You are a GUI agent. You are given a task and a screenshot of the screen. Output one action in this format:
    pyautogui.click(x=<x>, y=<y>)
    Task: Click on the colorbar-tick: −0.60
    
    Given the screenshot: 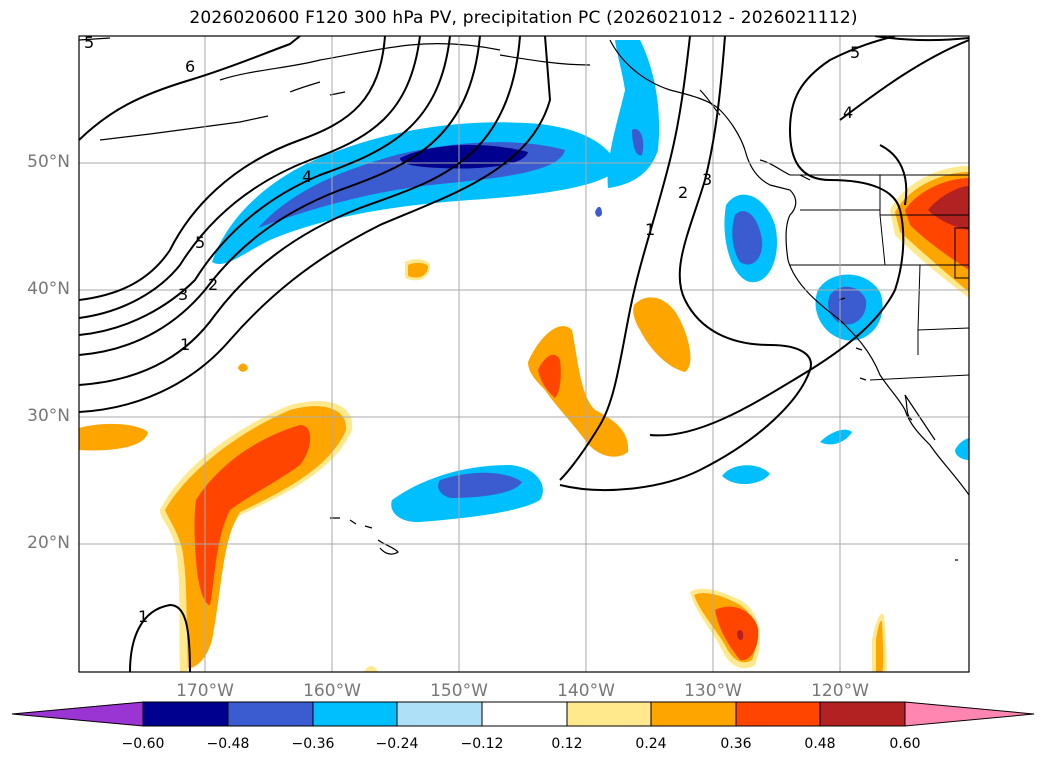 What is the action you would take?
    pyautogui.click(x=143, y=744)
    